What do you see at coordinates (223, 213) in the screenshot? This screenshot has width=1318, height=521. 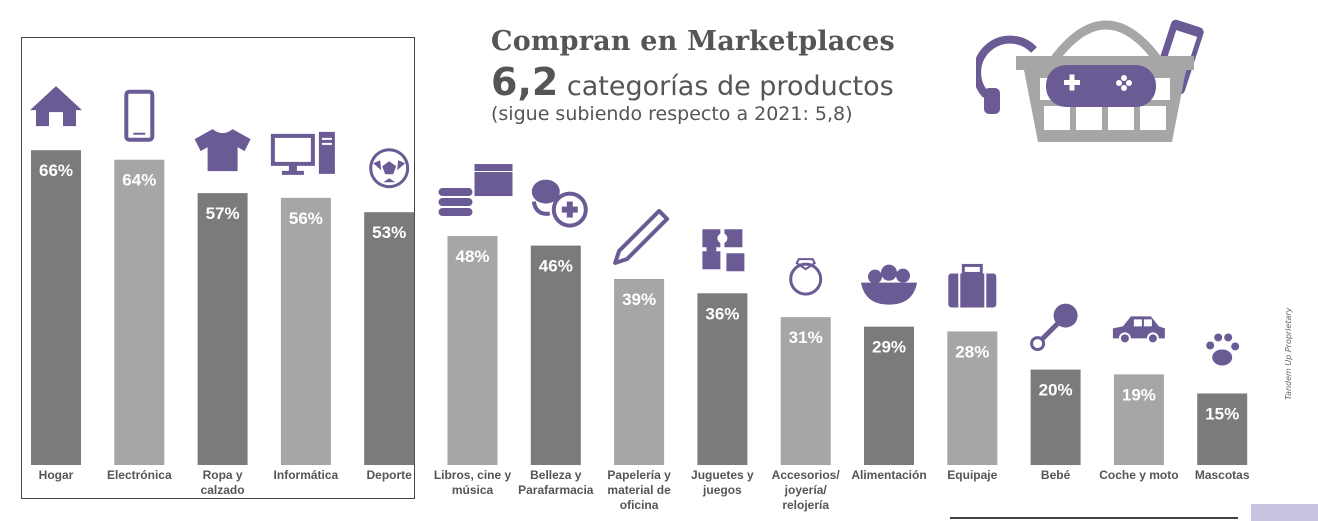 I see `value-label-2: 57%` at bounding box center [223, 213].